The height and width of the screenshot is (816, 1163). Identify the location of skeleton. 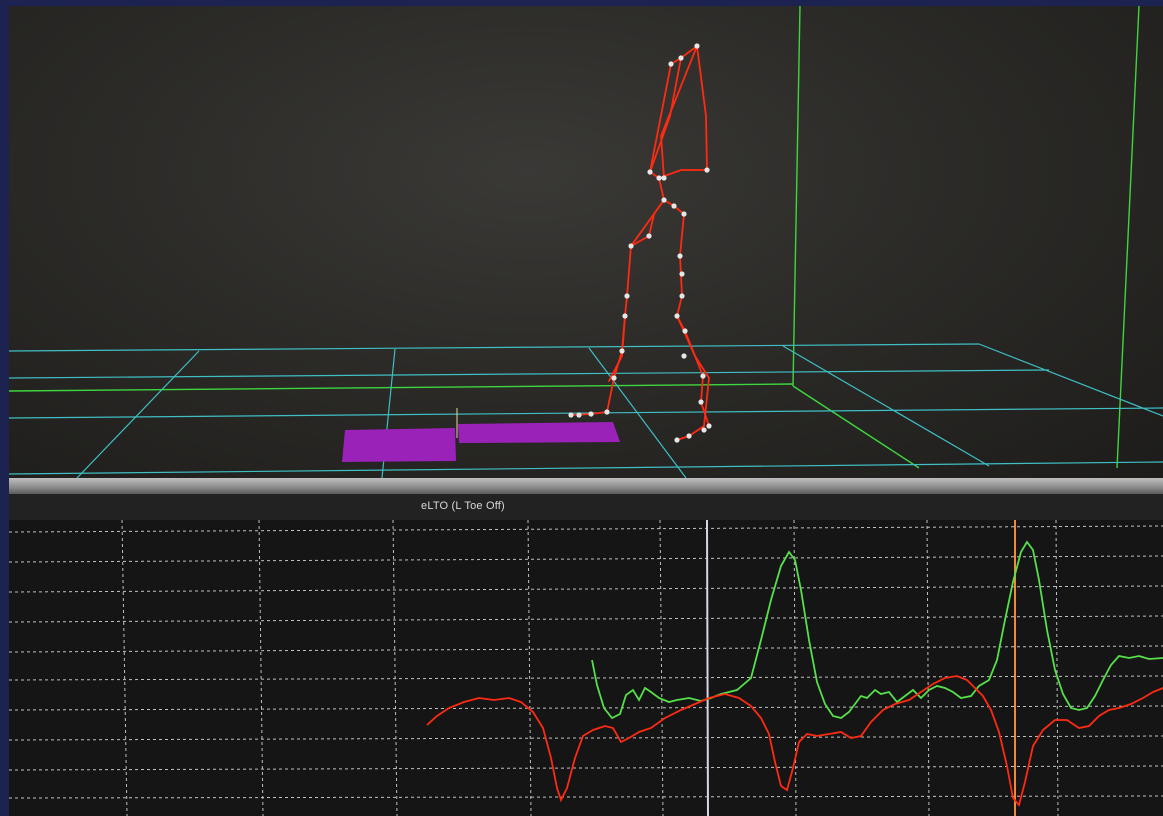
(640, 242).